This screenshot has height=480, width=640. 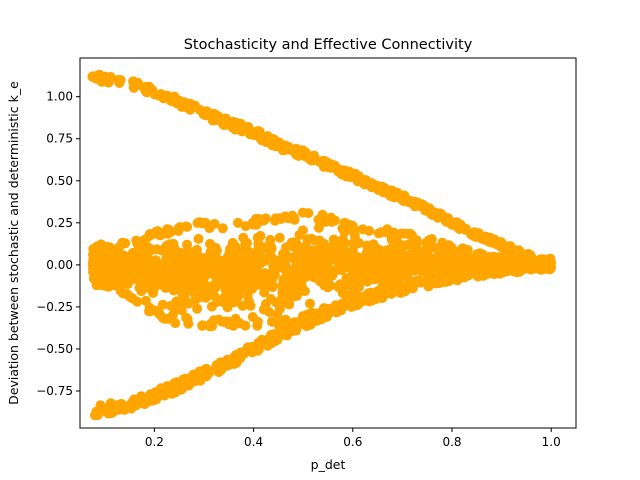 What do you see at coordinates (353, 438) in the screenshot?
I see `x-axis-ticks: 0.2 0.4 0.6 0.8 1.0` at bounding box center [353, 438].